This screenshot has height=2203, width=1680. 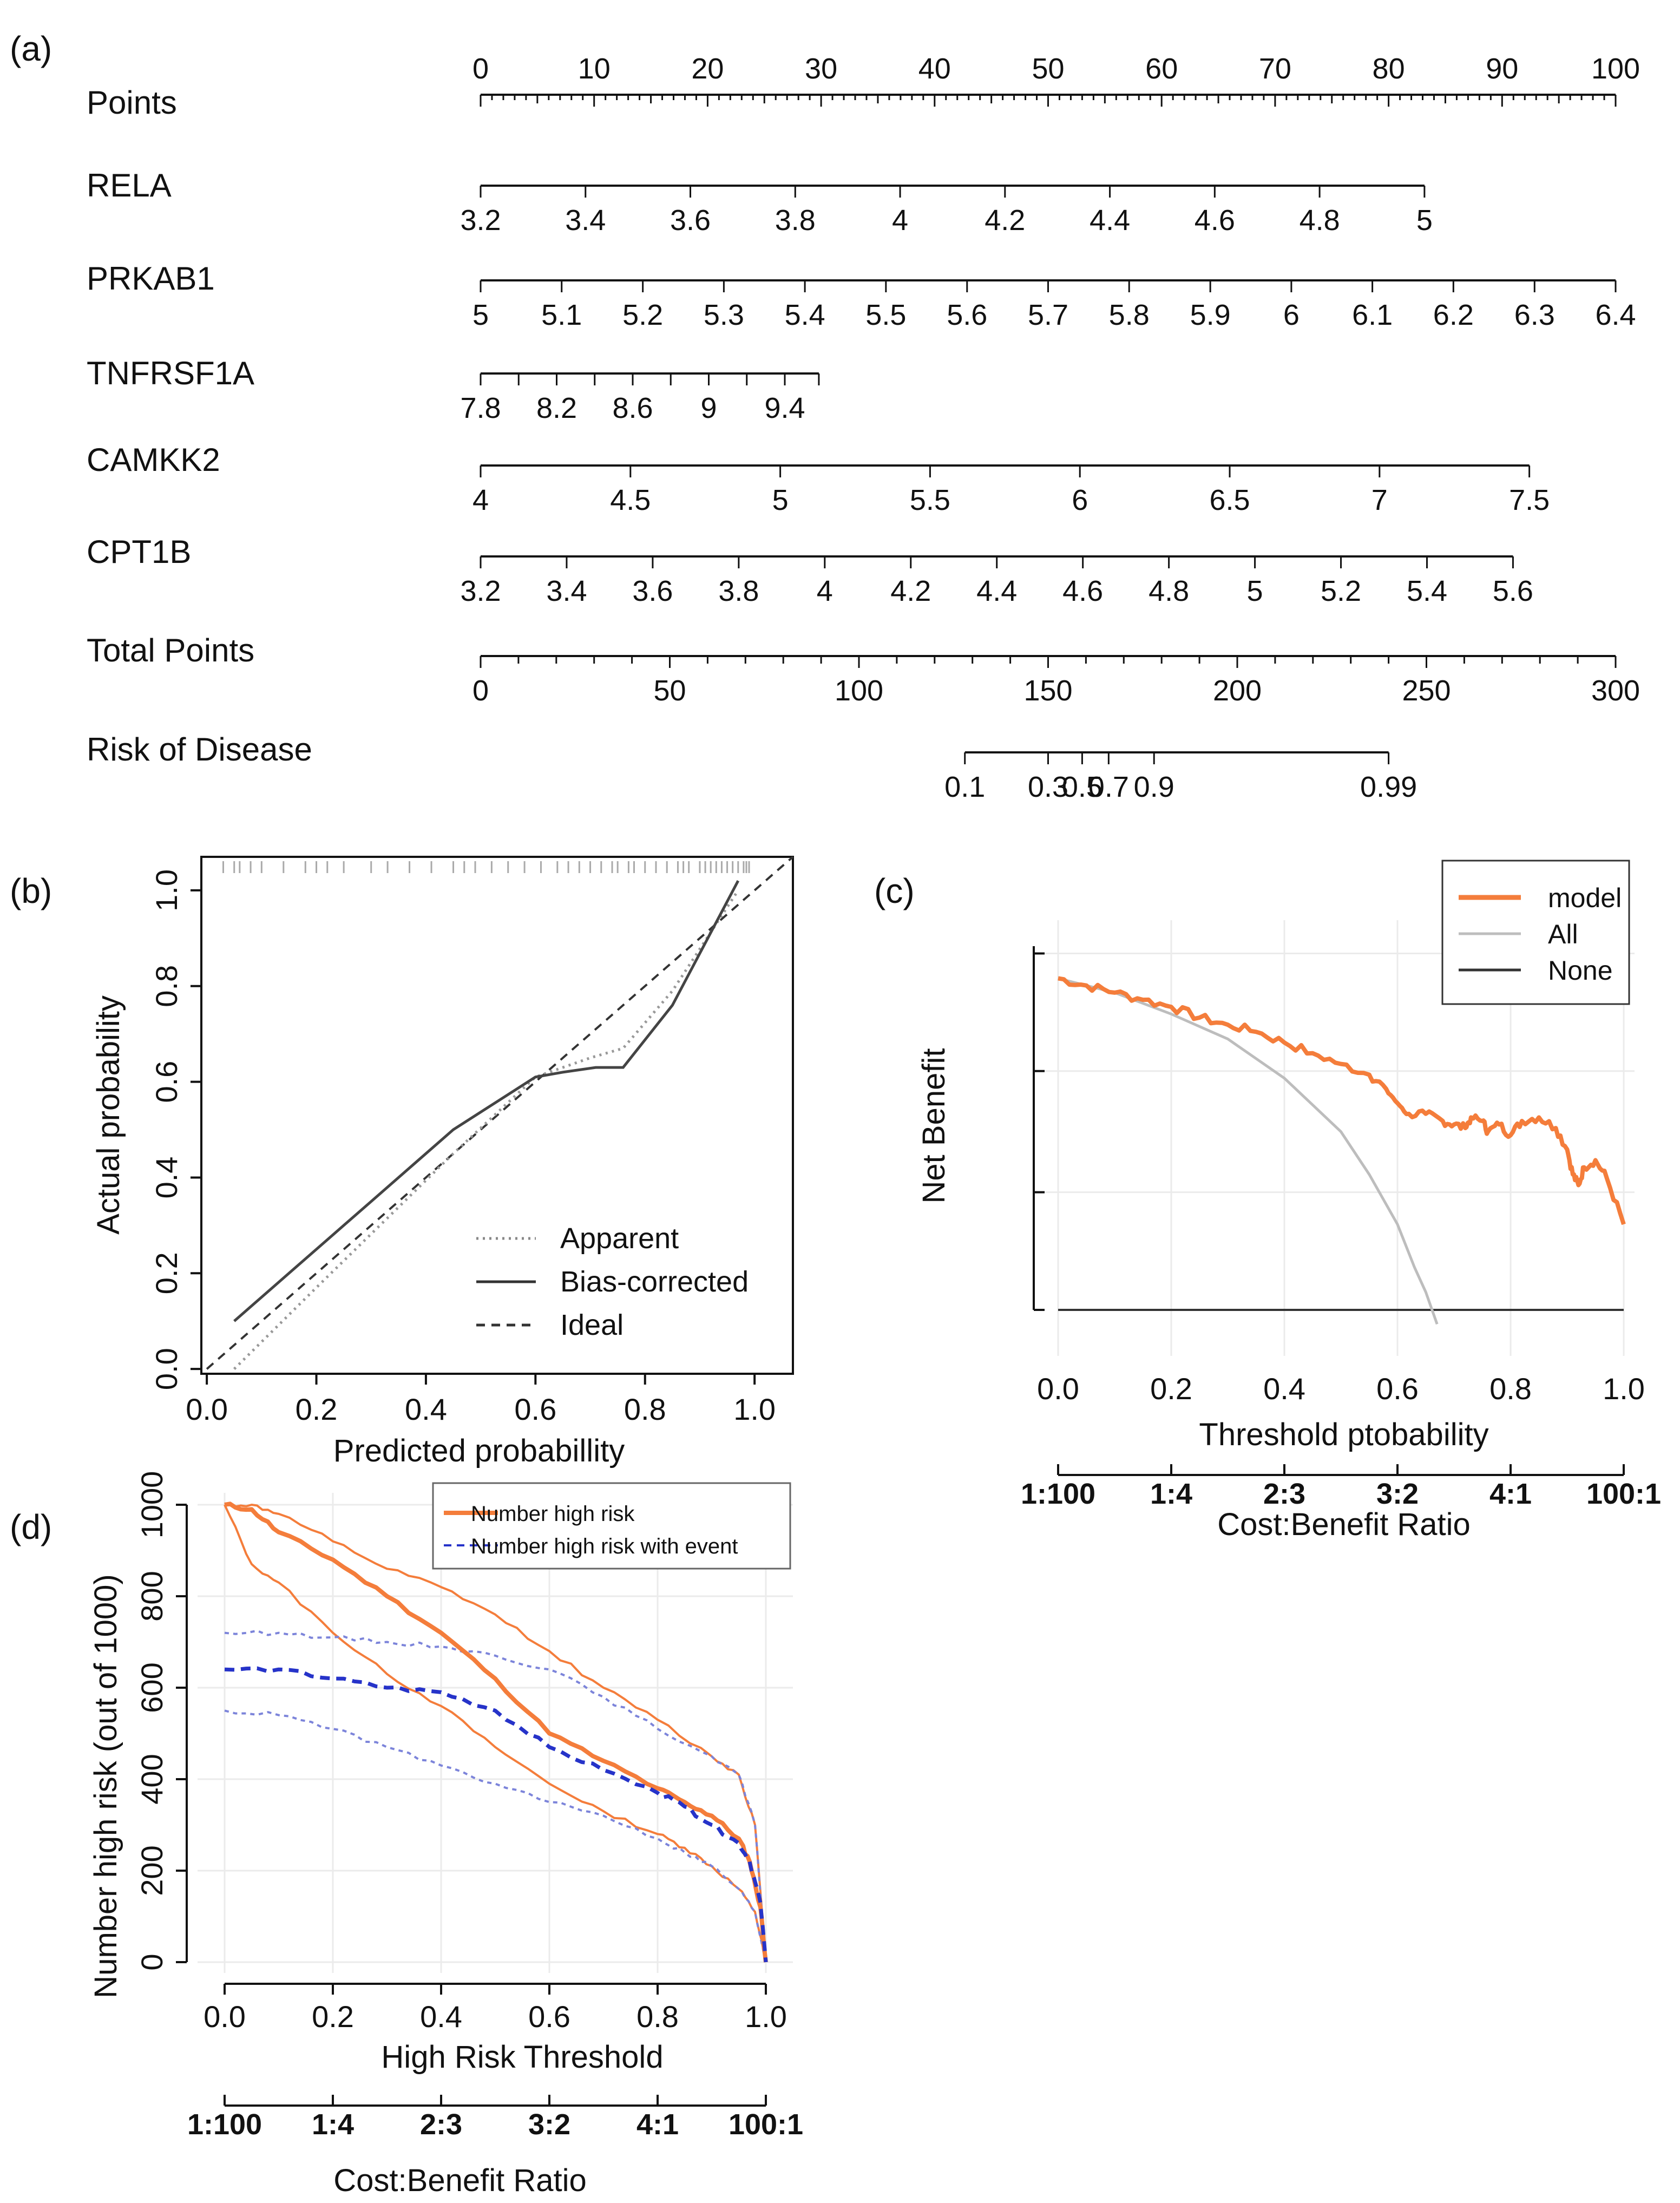 I want to click on nomogram-tick-label: 70, so click(x=1275, y=69).